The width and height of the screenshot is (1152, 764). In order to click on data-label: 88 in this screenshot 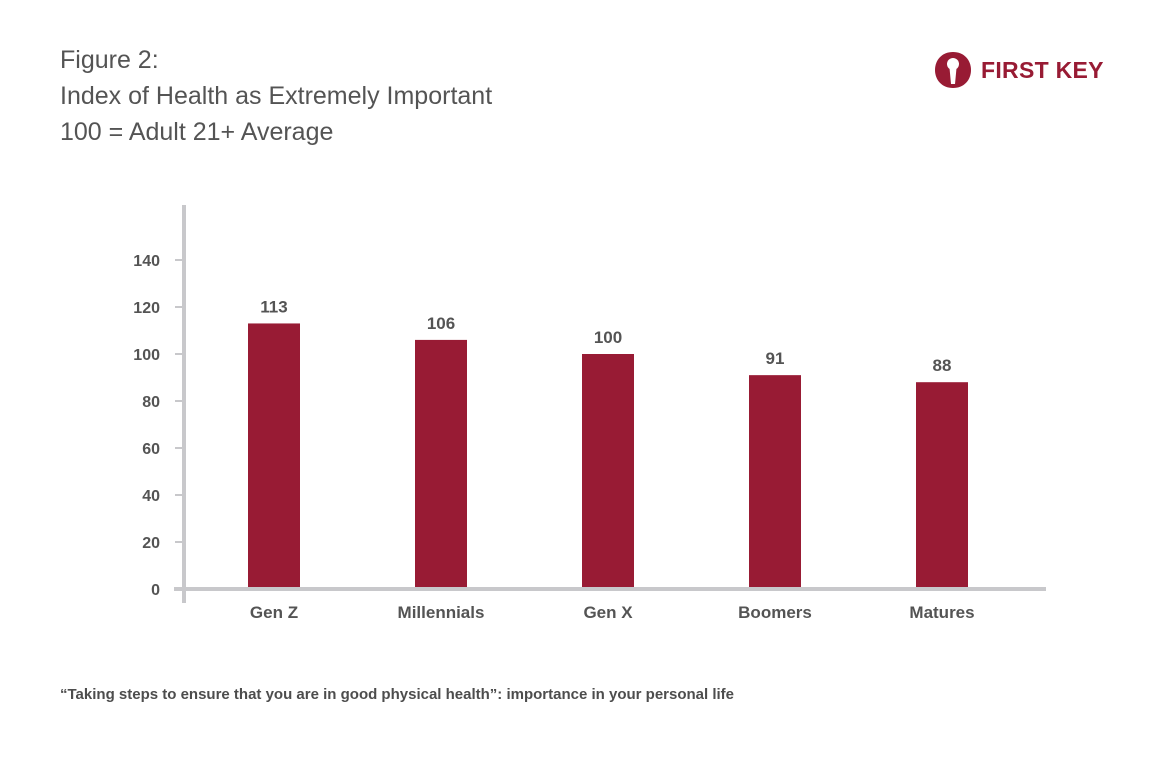, I will do `click(942, 365)`.